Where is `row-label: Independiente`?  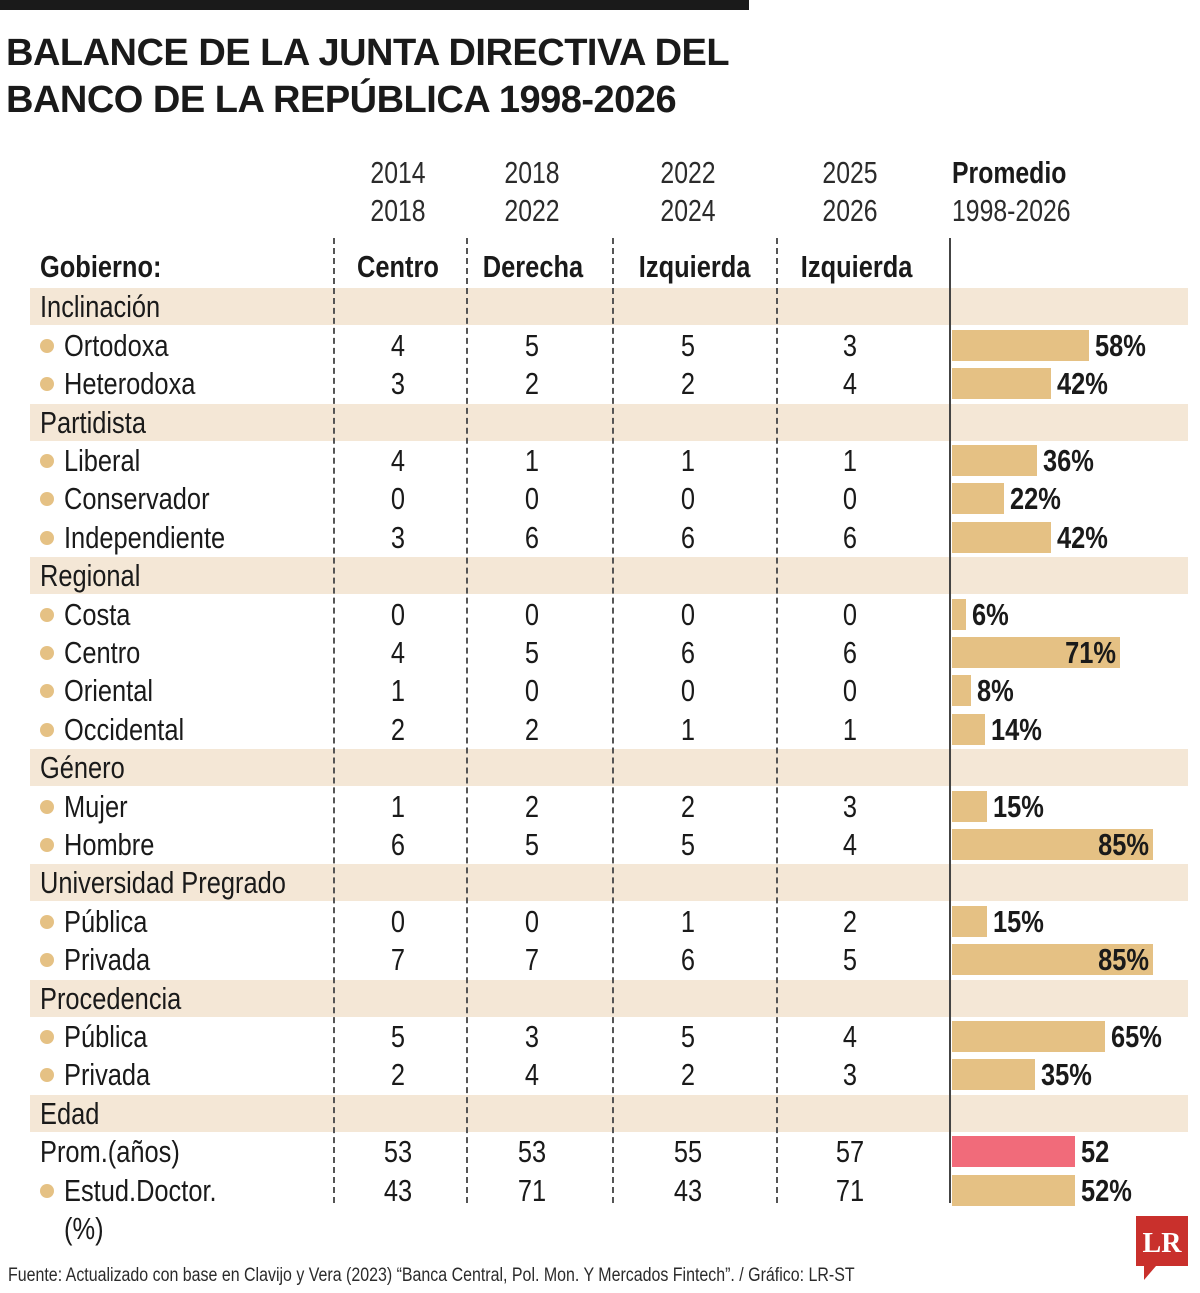 row-label: Independiente is located at coordinates (145, 537).